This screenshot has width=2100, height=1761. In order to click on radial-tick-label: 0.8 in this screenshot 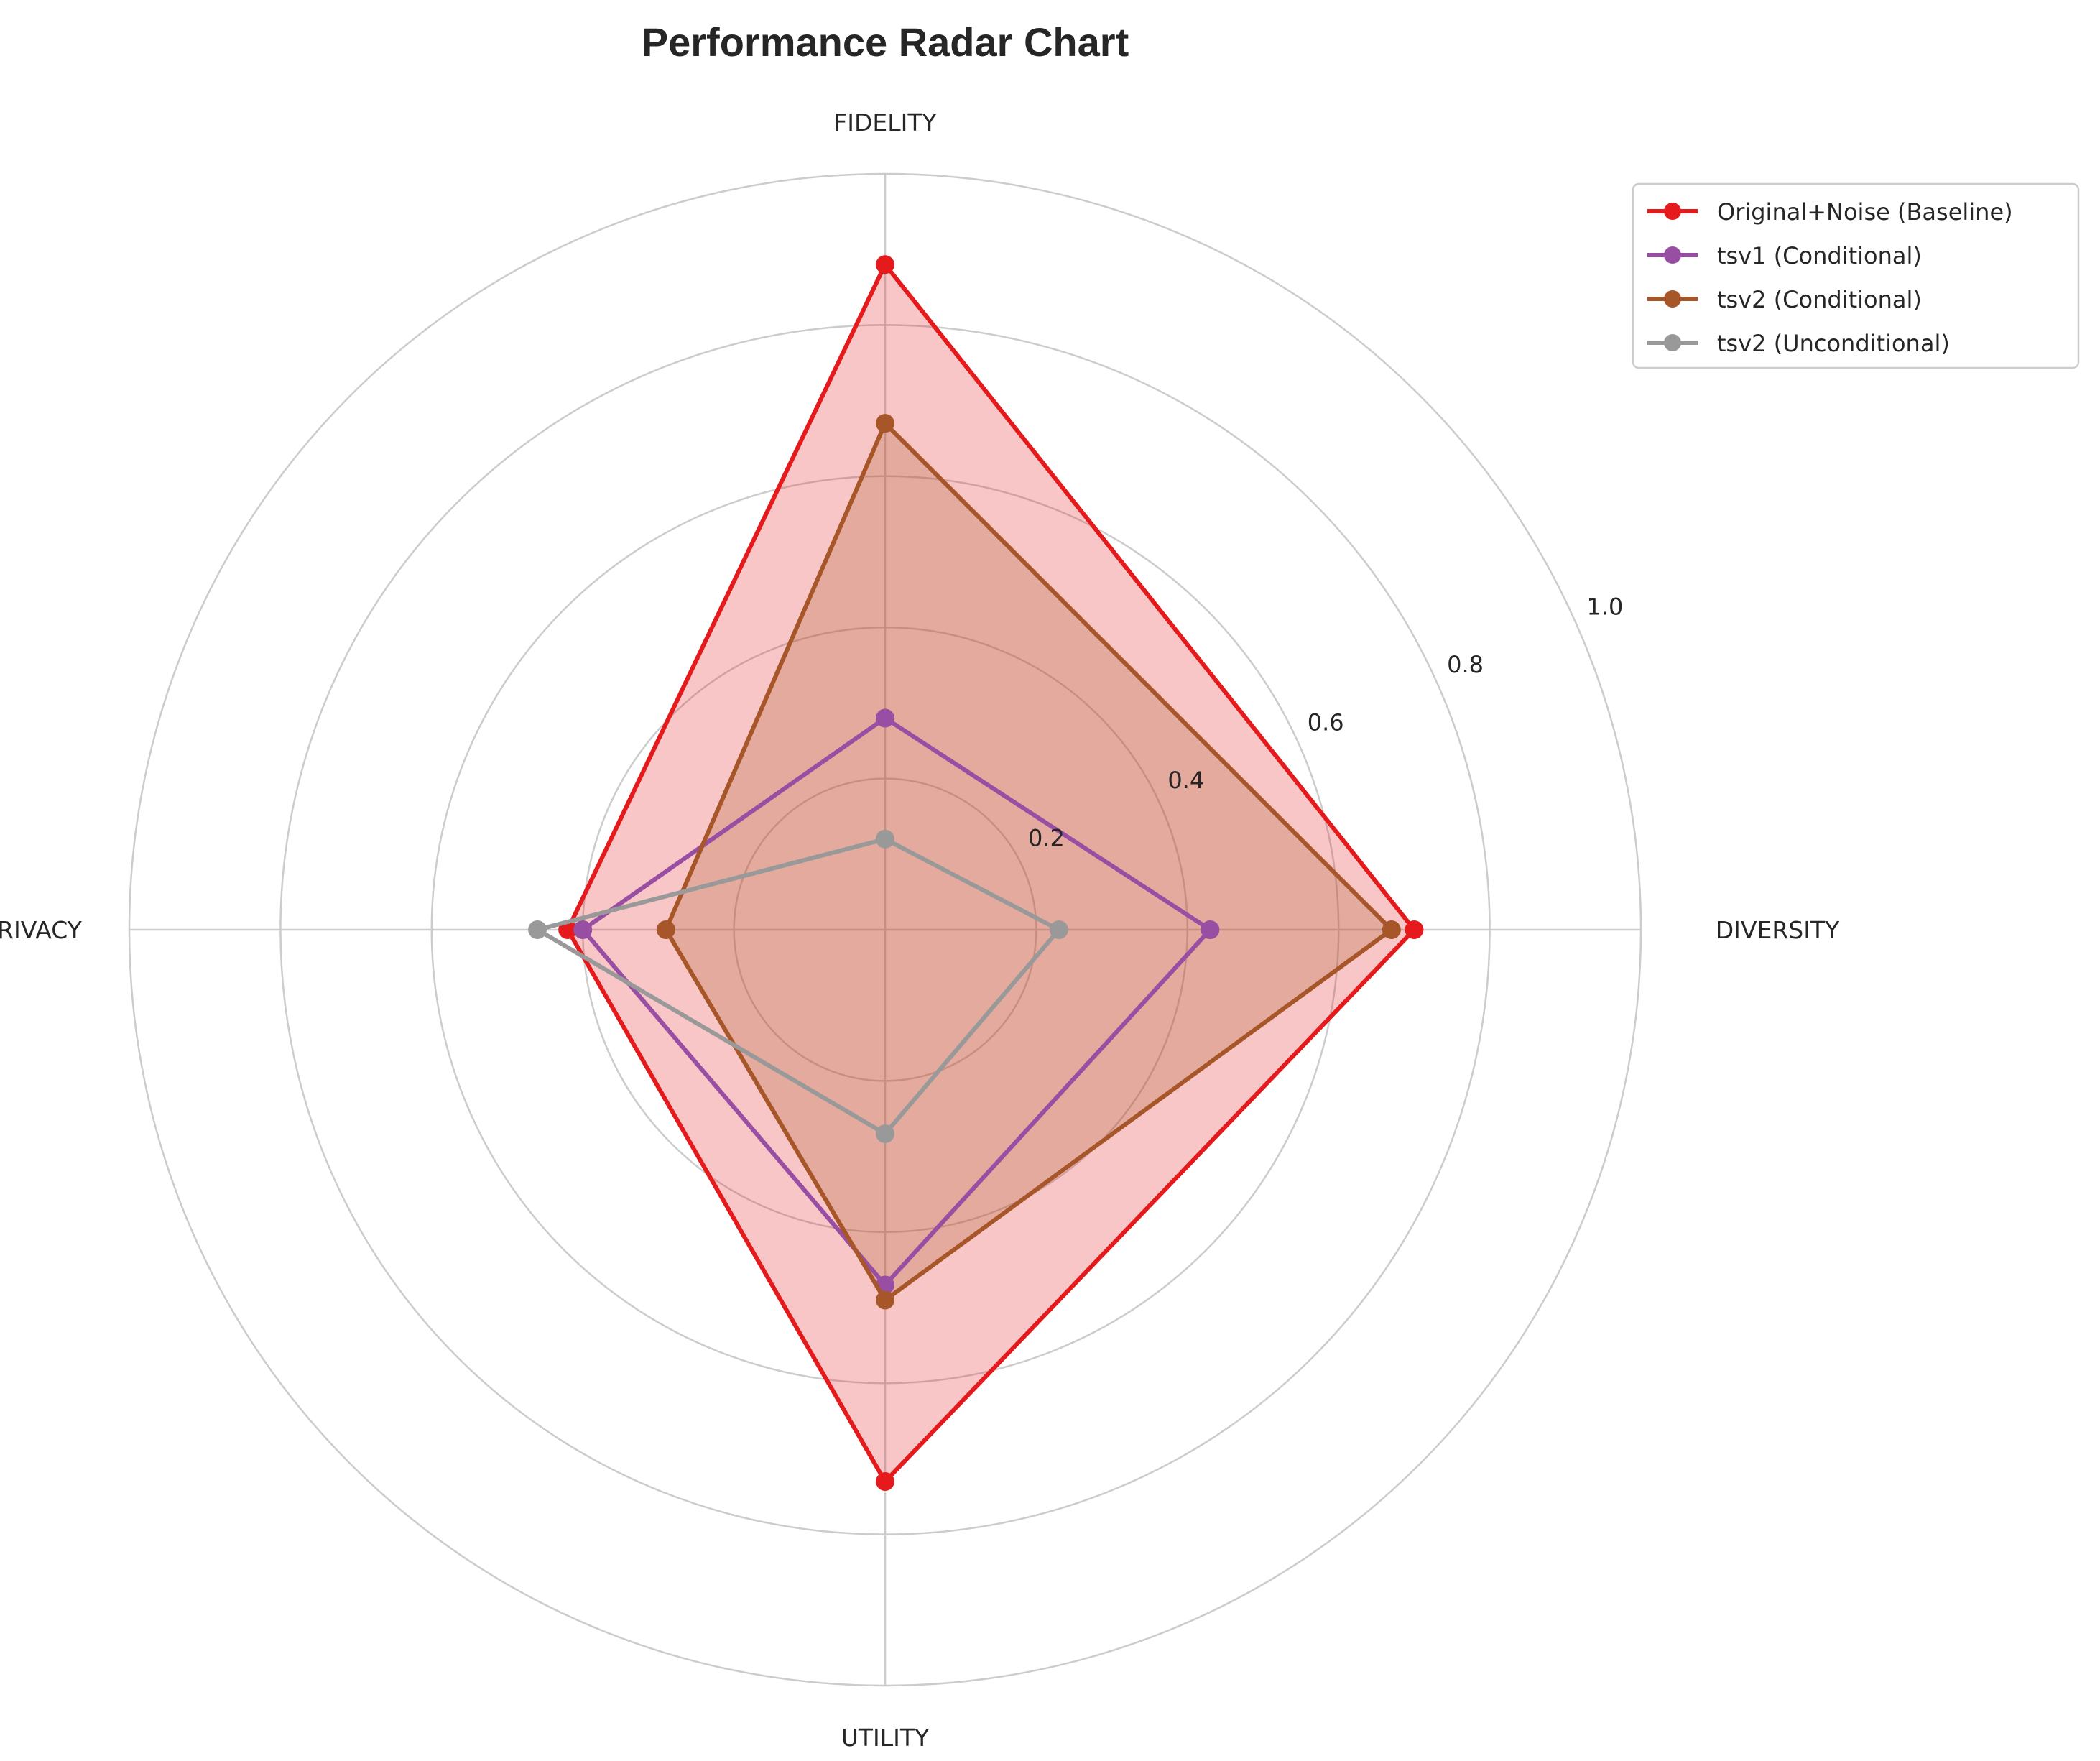, I will do `click(1466, 665)`.